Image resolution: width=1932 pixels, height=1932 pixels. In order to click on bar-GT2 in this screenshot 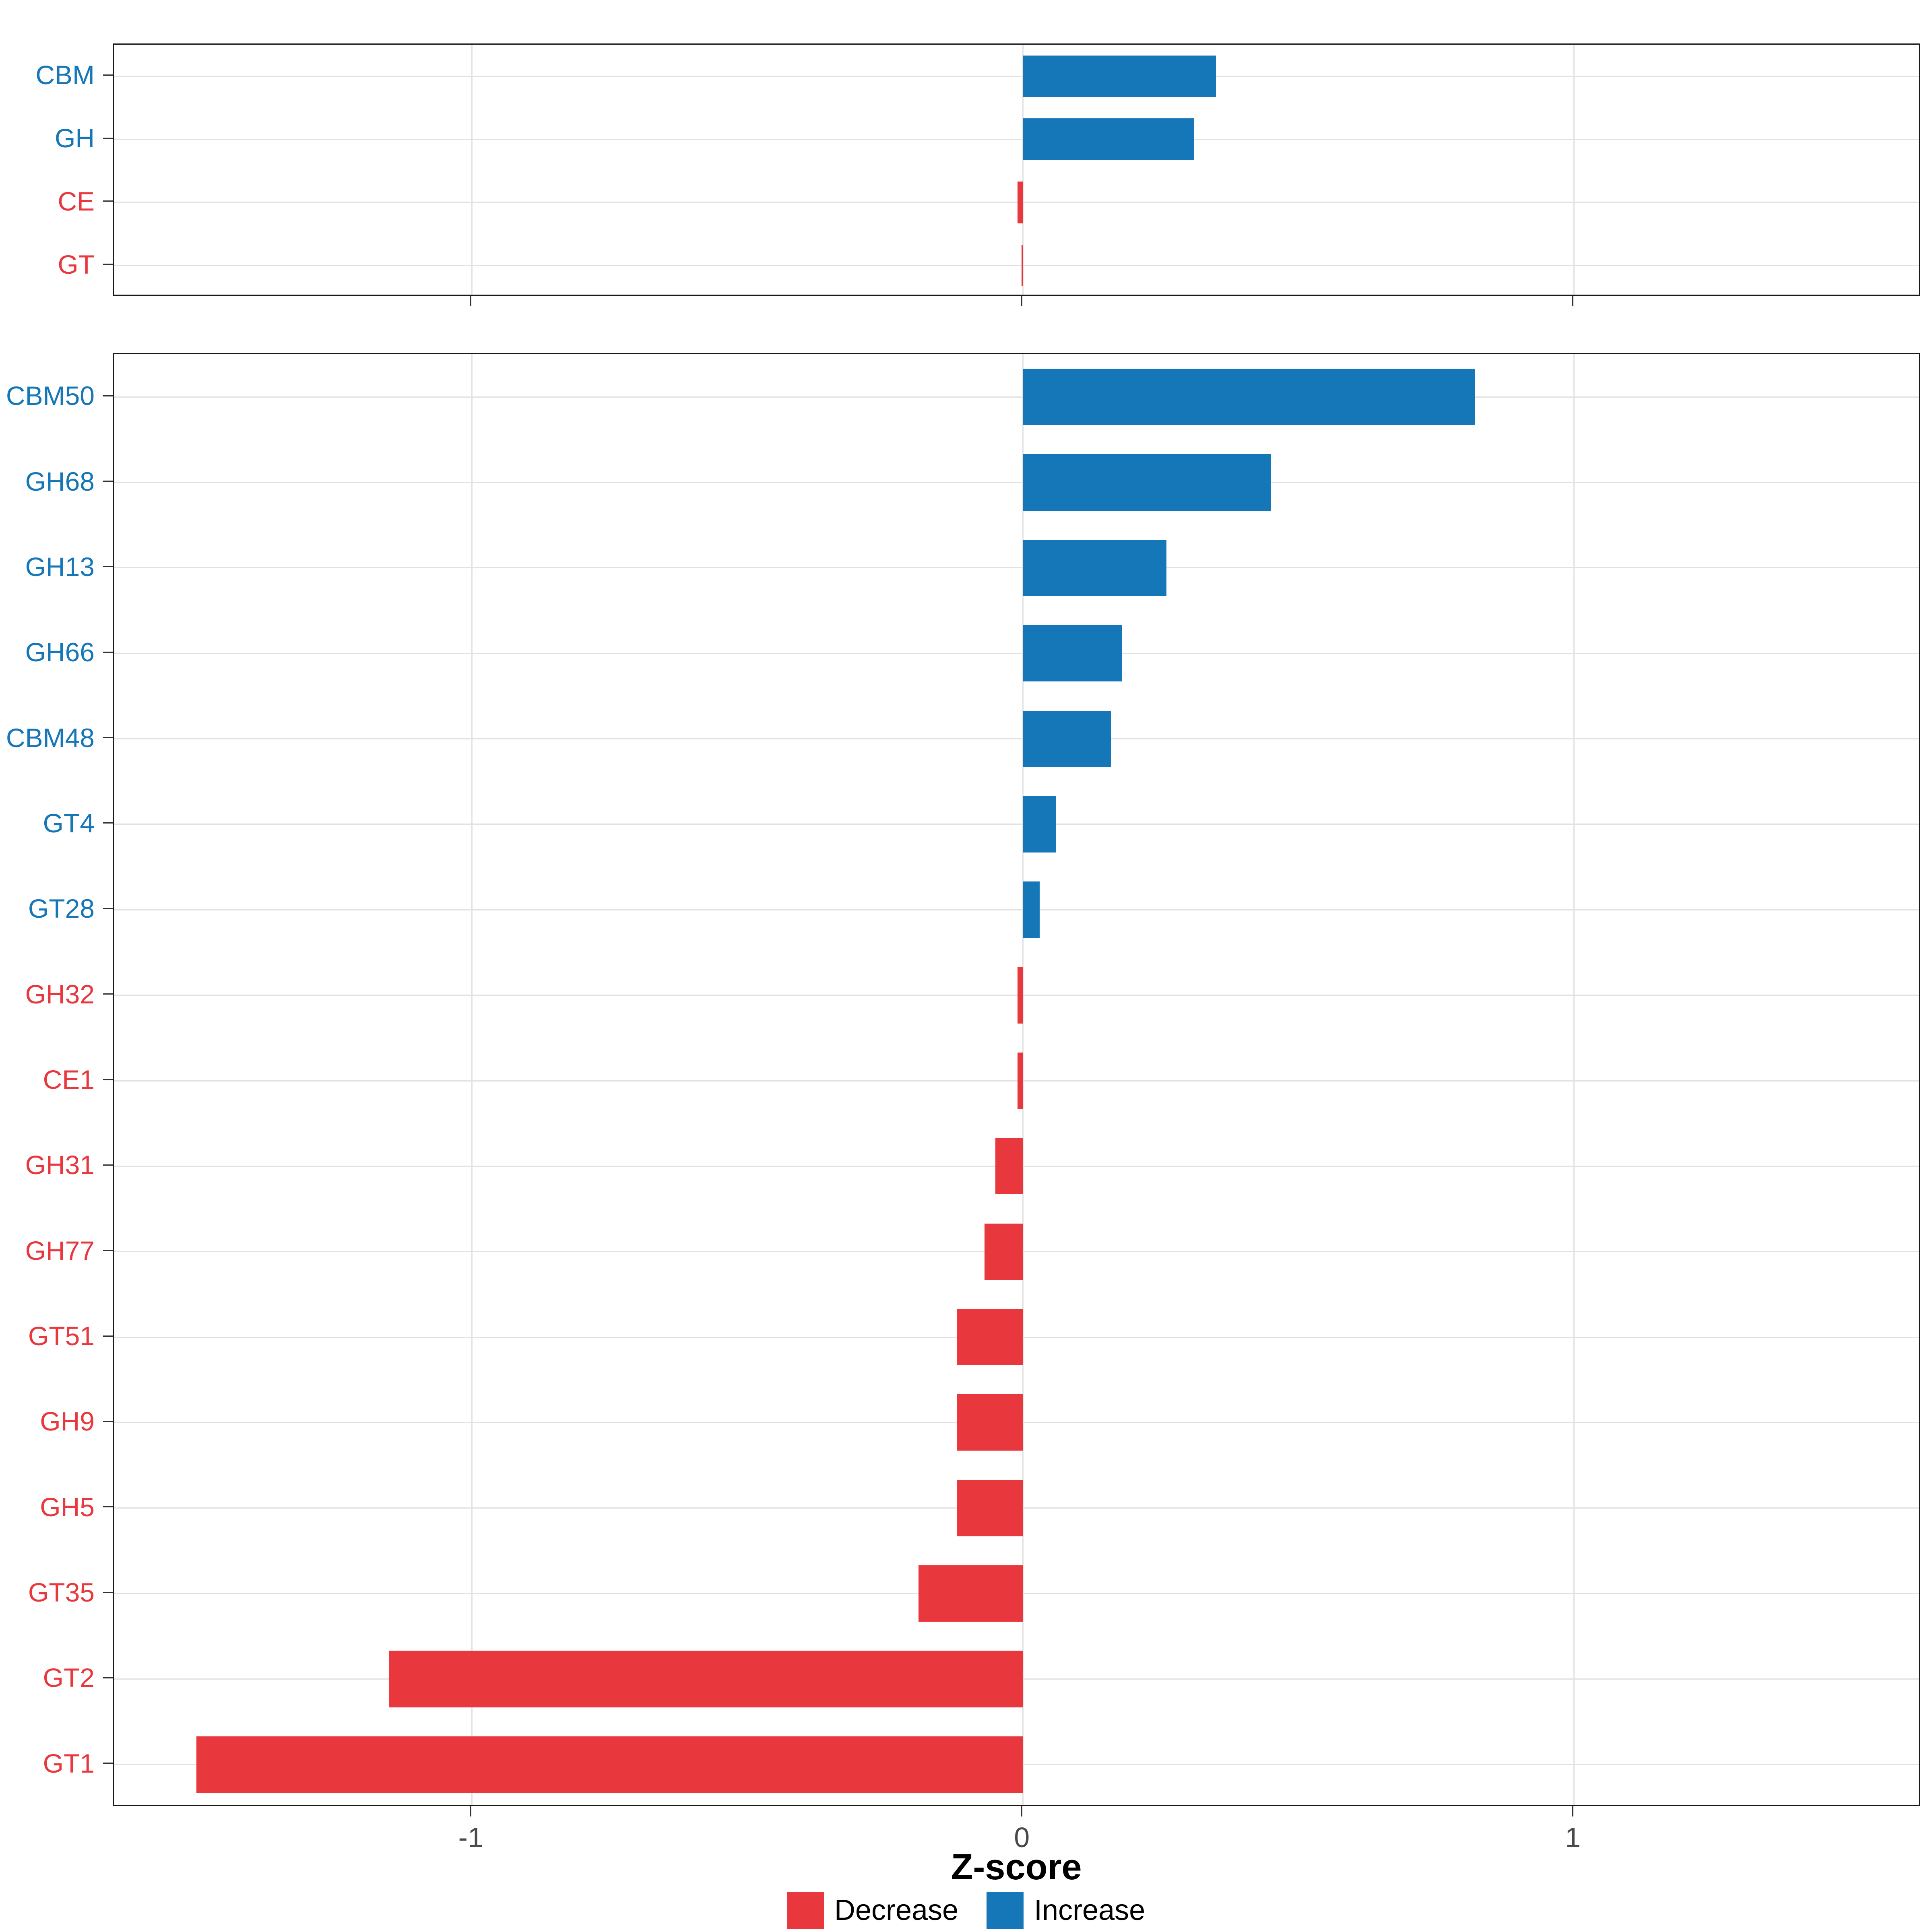, I will do `click(706, 1679)`.